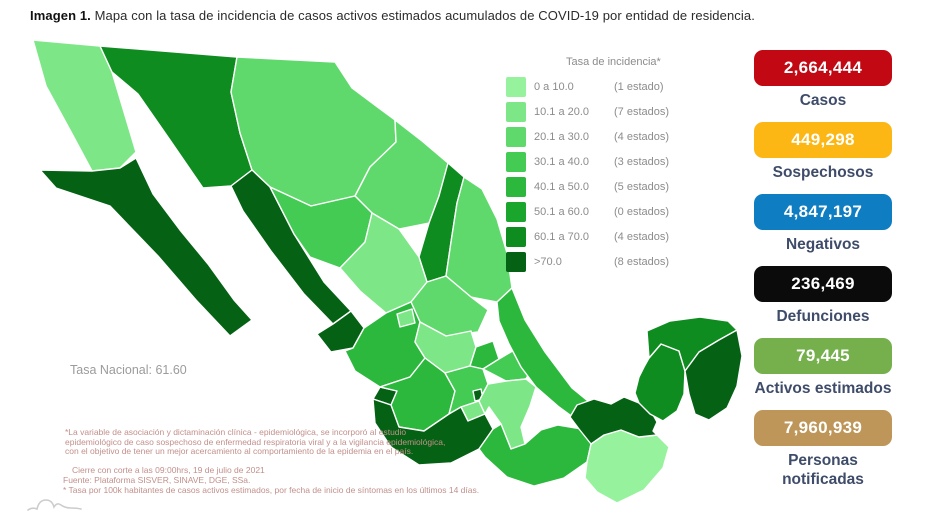 Image resolution: width=940 pixels, height=522 pixels. What do you see at coordinates (562, 212) in the screenshot?
I see `legend-range: 50.1 a 60.0` at bounding box center [562, 212].